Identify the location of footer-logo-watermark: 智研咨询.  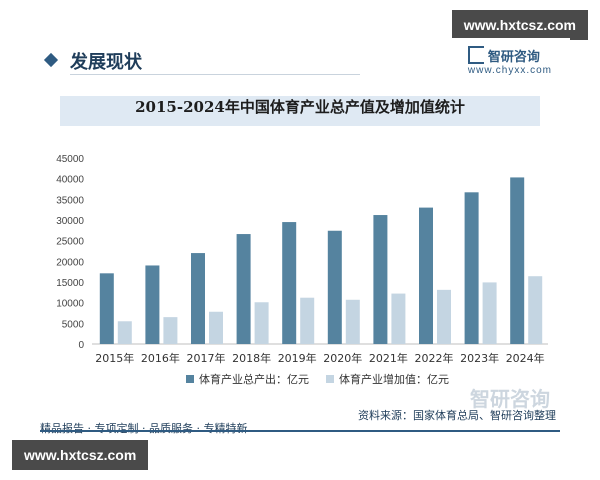
(510, 399).